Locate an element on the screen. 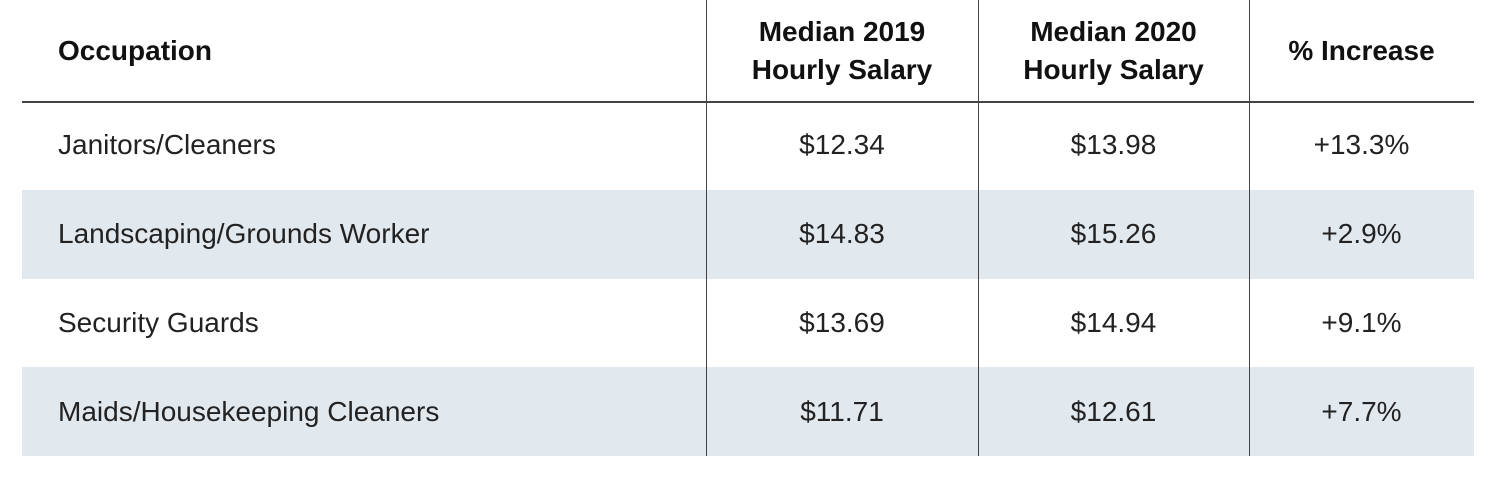  cell: Maids/Housekeeping Cleaners is located at coordinates (249, 411).